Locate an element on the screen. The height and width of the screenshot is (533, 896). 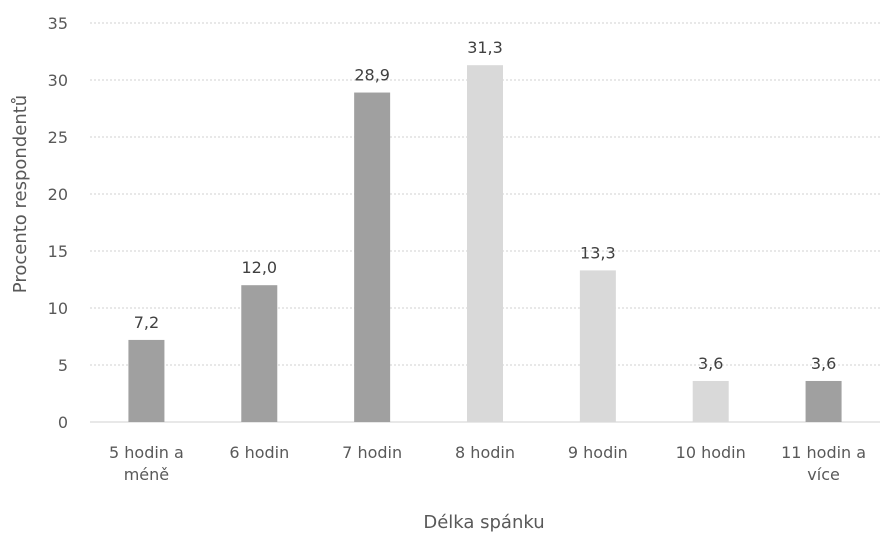
x-tick-label: 5 hodin a is located at coordinates (146, 452).